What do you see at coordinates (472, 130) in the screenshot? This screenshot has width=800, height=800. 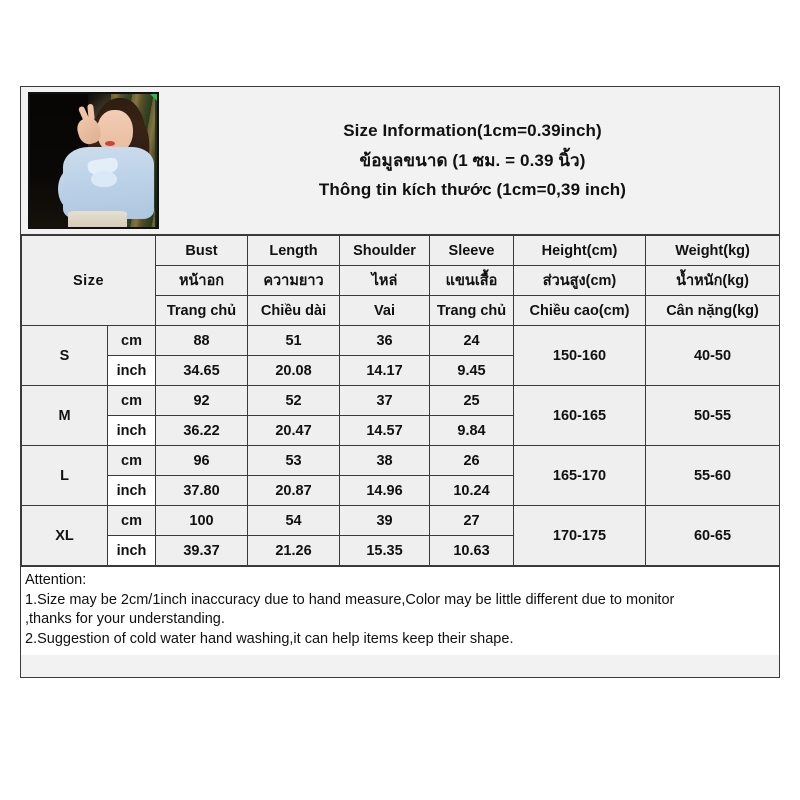 I see `title-english: Size Information(1cm=0.39inch)` at bounding box center [472, 130].